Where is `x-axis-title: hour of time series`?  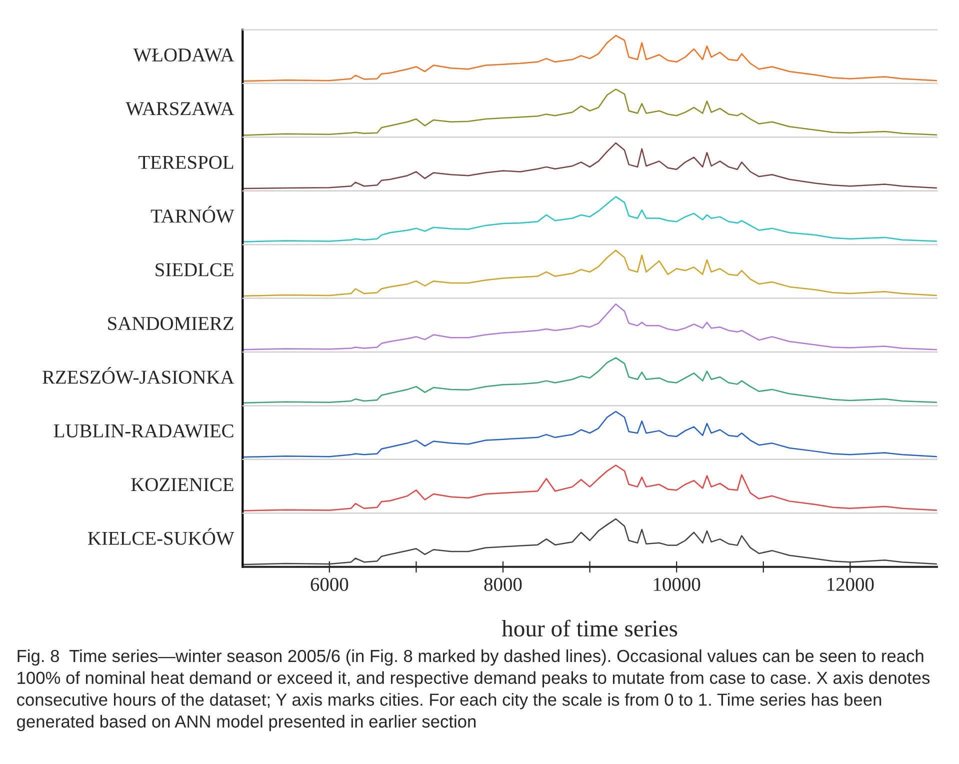 x-axis-title: hour of time series is located at coordinates (590, 628).